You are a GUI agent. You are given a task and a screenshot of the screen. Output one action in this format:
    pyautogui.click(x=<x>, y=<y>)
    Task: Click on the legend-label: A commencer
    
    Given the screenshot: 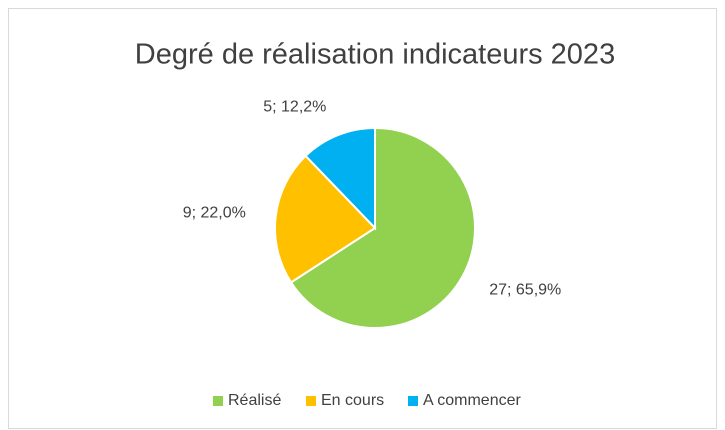 What is the action you would take?
    pyautogui.click(x=472, y=400)
    